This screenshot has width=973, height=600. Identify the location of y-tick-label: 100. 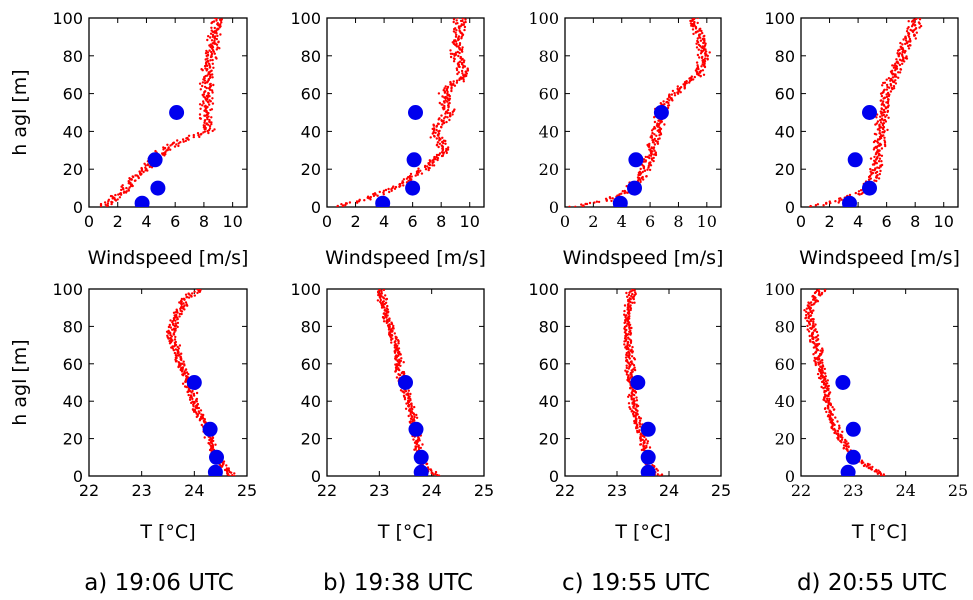
(543, 289).